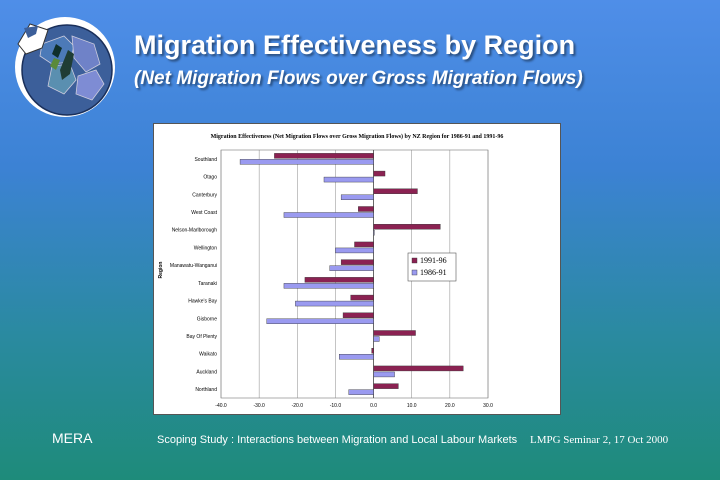 This screenshot has width=720, height=480. What do you see at coordinates (599, 440) in the screenshot?
I see `footer-seminar: LMPG Seminar 2, 17 Oct 2000` at bounding box center [599, 440].